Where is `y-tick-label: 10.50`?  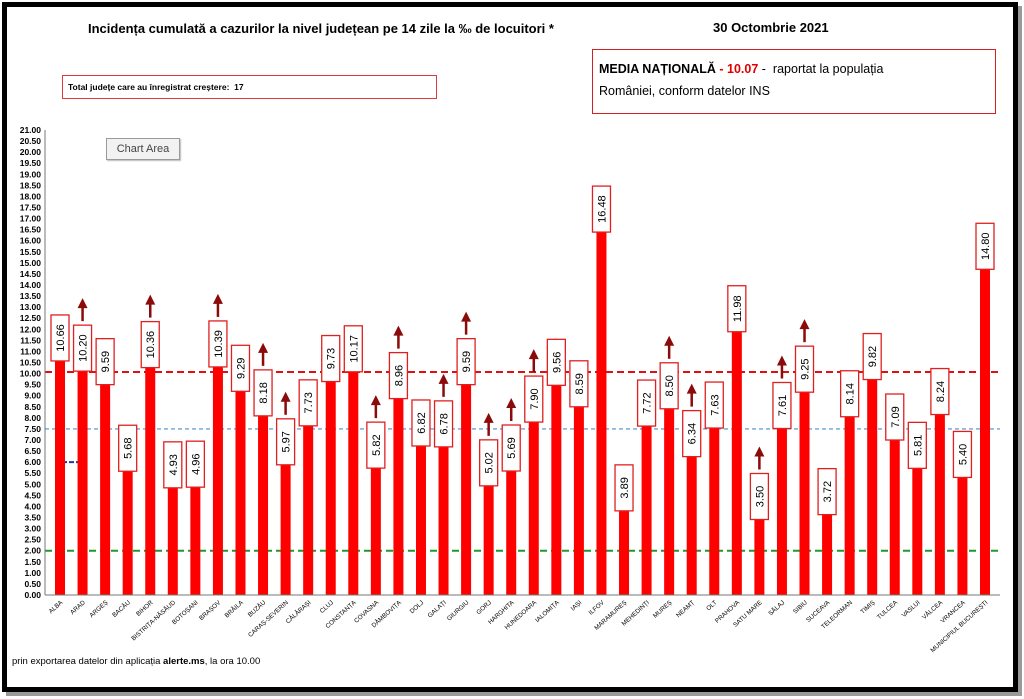 y-tick-label: 10.50 is located at coordinates (31, 363).